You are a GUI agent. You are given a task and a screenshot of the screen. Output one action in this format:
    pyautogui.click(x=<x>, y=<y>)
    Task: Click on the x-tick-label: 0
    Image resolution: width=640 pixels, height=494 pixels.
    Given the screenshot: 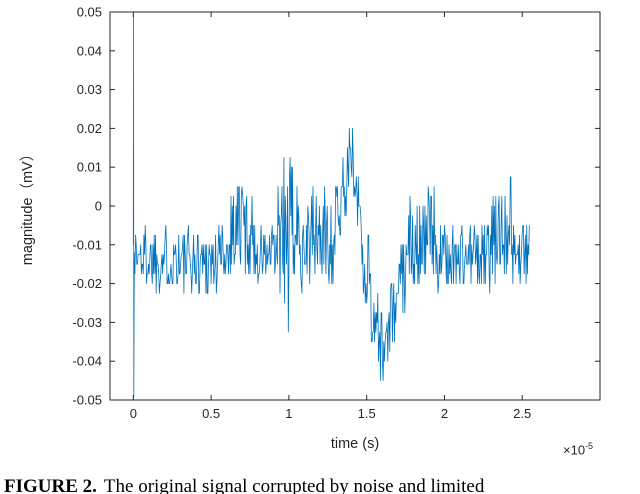 What is the action you would take?
    pyautogui.click(x=133, y=413)
    